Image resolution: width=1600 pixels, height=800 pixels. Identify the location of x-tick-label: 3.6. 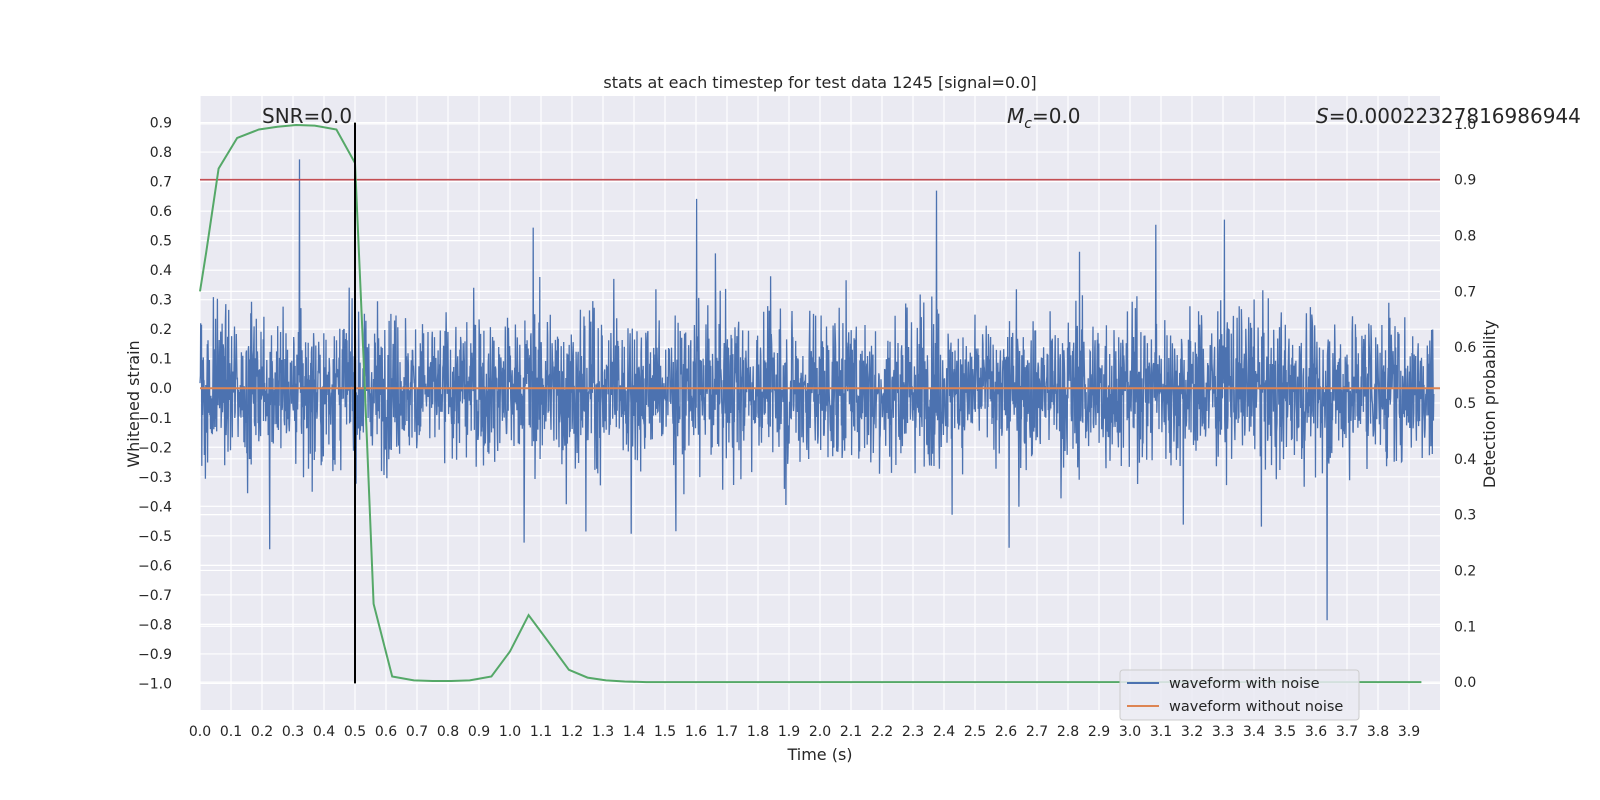
(1316, 732).